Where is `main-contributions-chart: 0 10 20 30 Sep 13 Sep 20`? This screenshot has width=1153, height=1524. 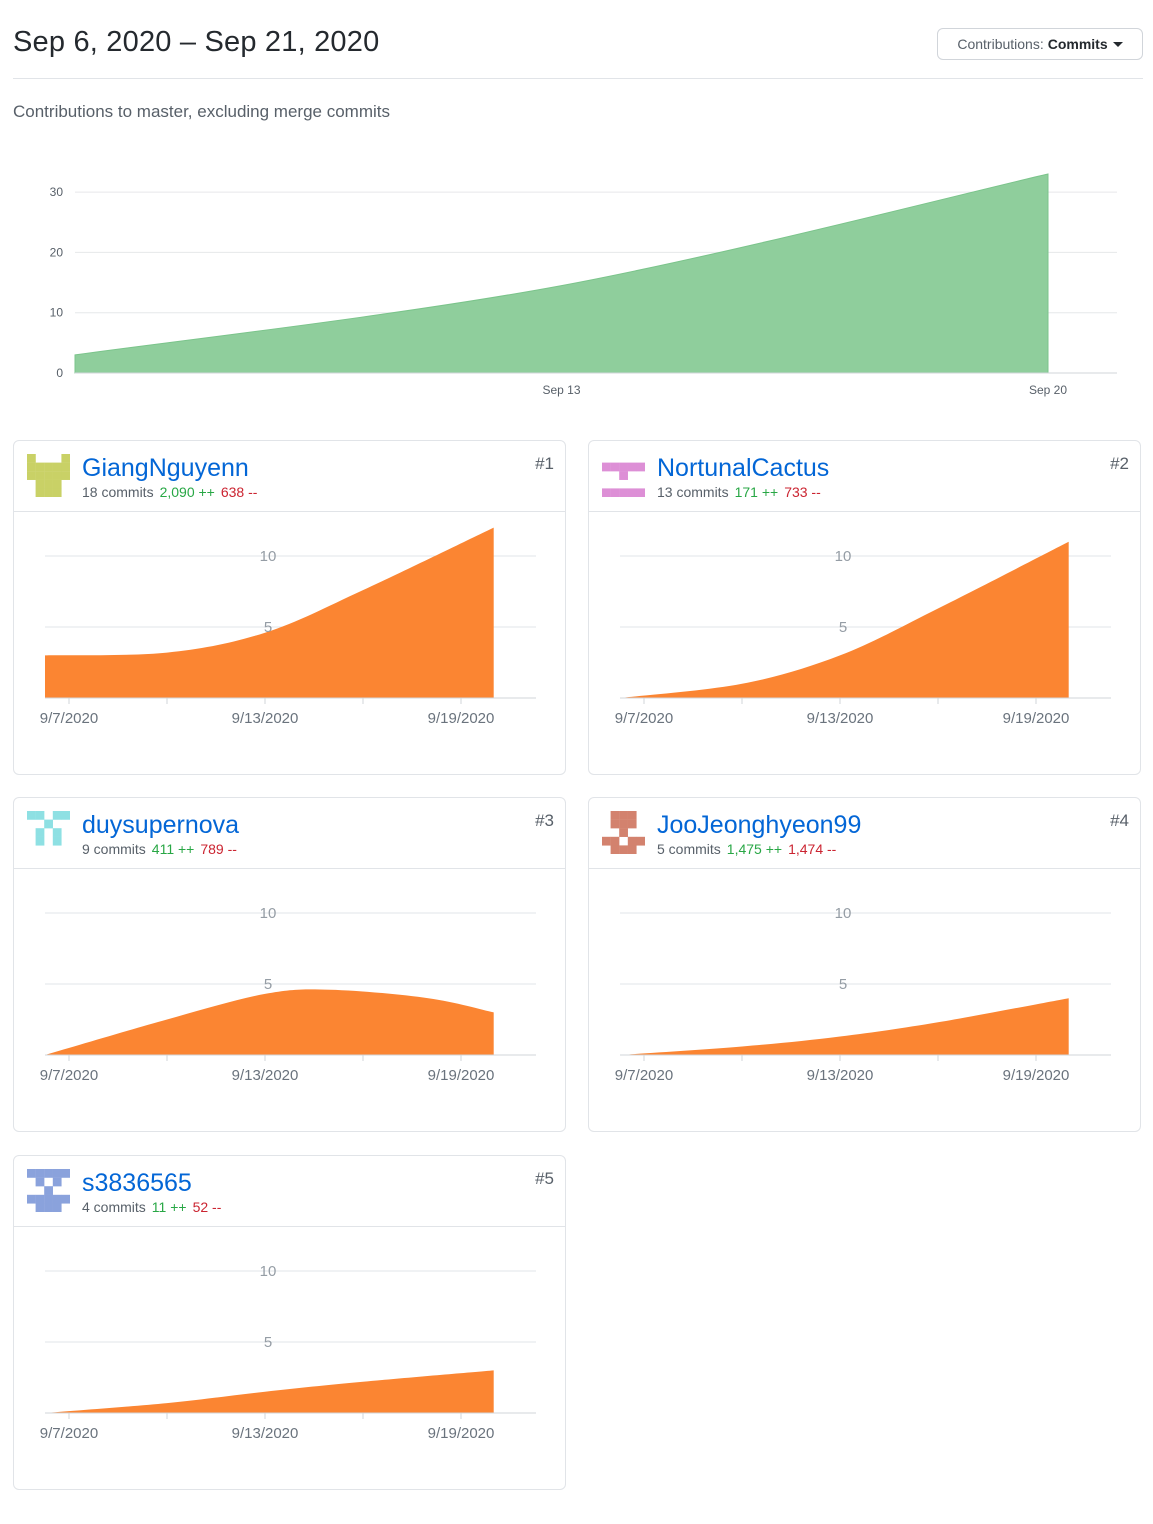
main-contributions-chart: 0 10 20 30 Sep 13 Sep 20 is located at coordinates (583, 285).